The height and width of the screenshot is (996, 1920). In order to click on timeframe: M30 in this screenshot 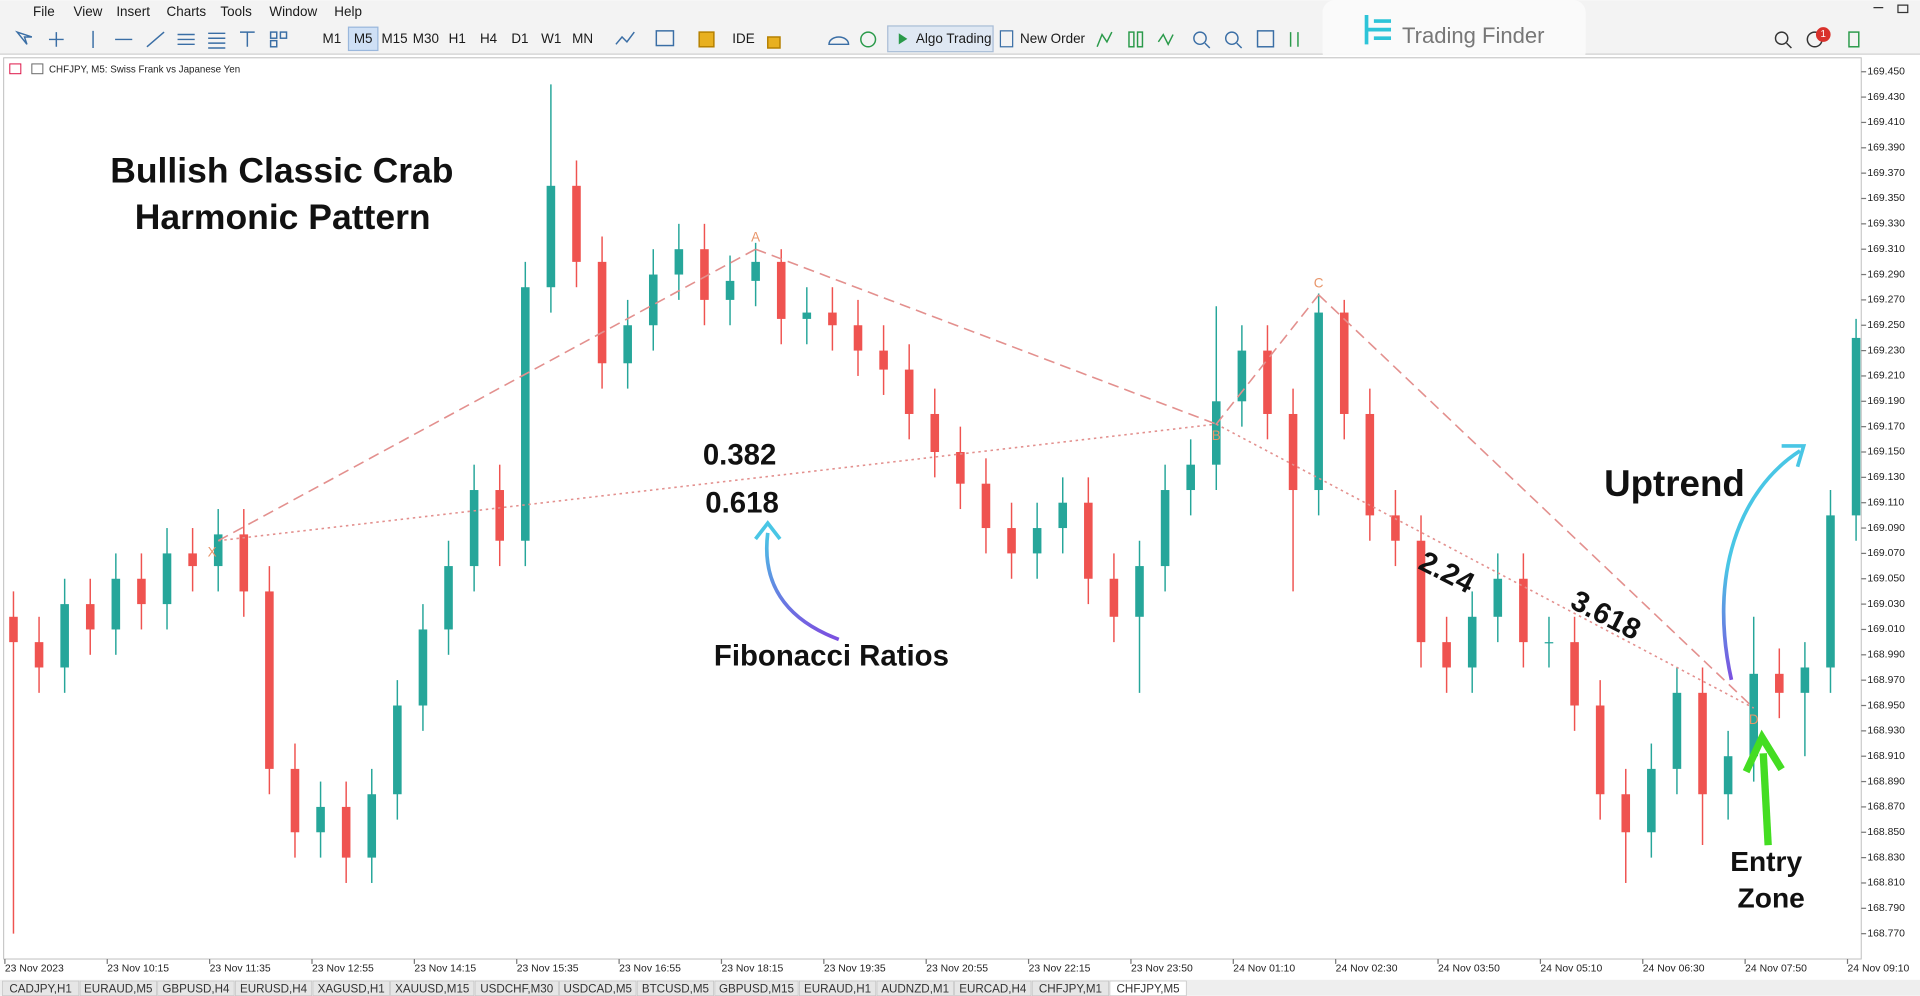, I will do `click(426, 38)`.